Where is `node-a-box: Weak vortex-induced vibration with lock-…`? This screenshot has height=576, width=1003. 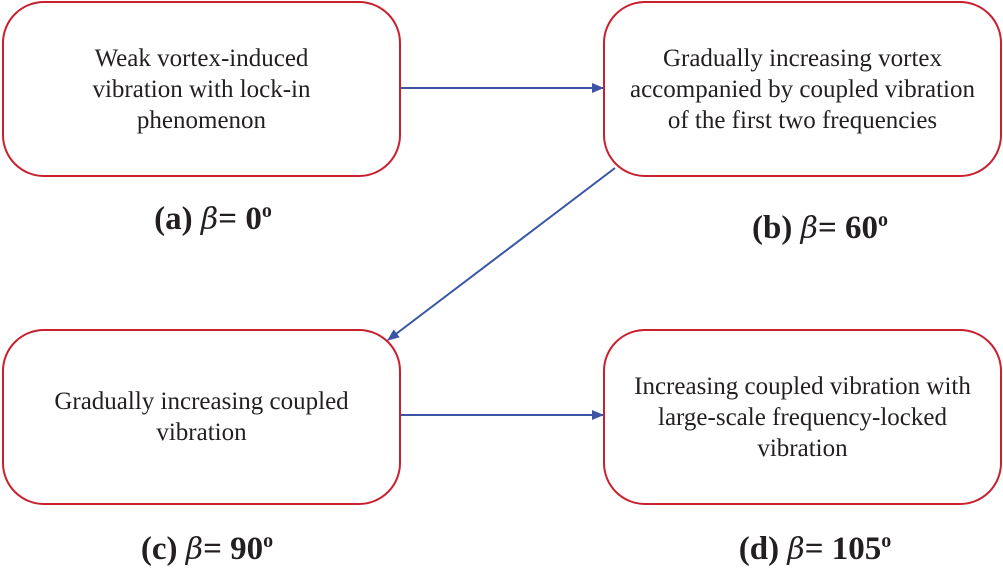
node-a-box: Weak vortex-induced vibration with lock-… is located at coordinates (201, 89).